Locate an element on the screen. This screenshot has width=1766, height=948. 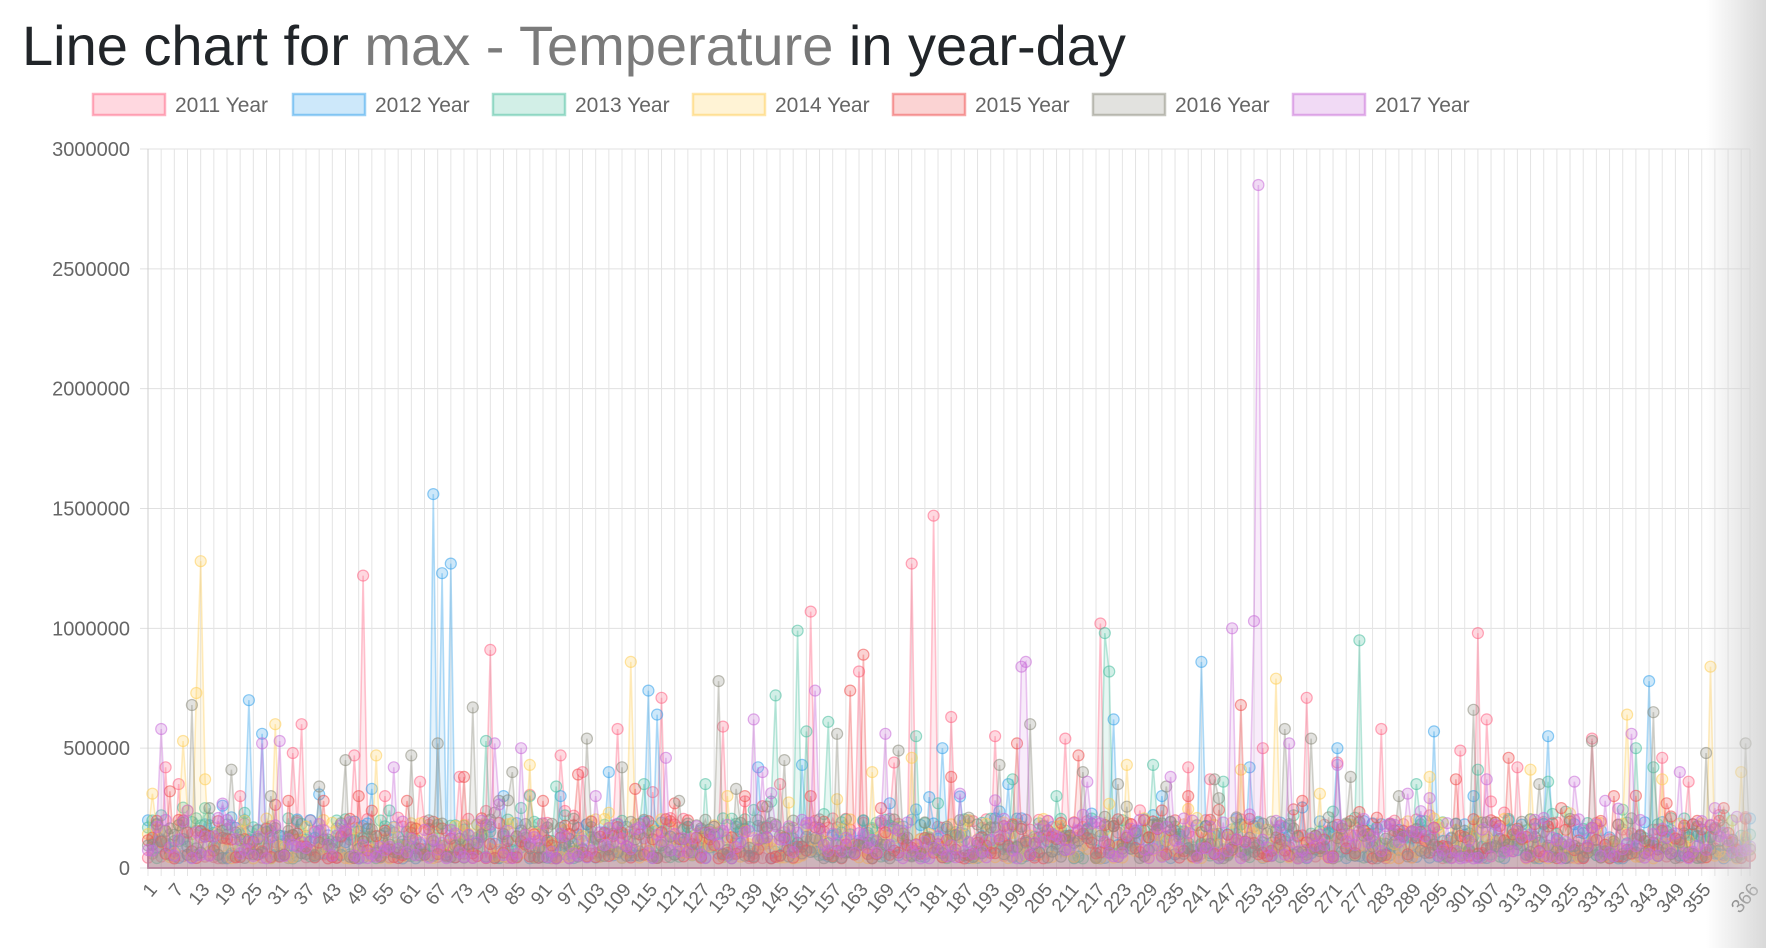
x-tick-label: 79 is located at coordinates (489, 895).